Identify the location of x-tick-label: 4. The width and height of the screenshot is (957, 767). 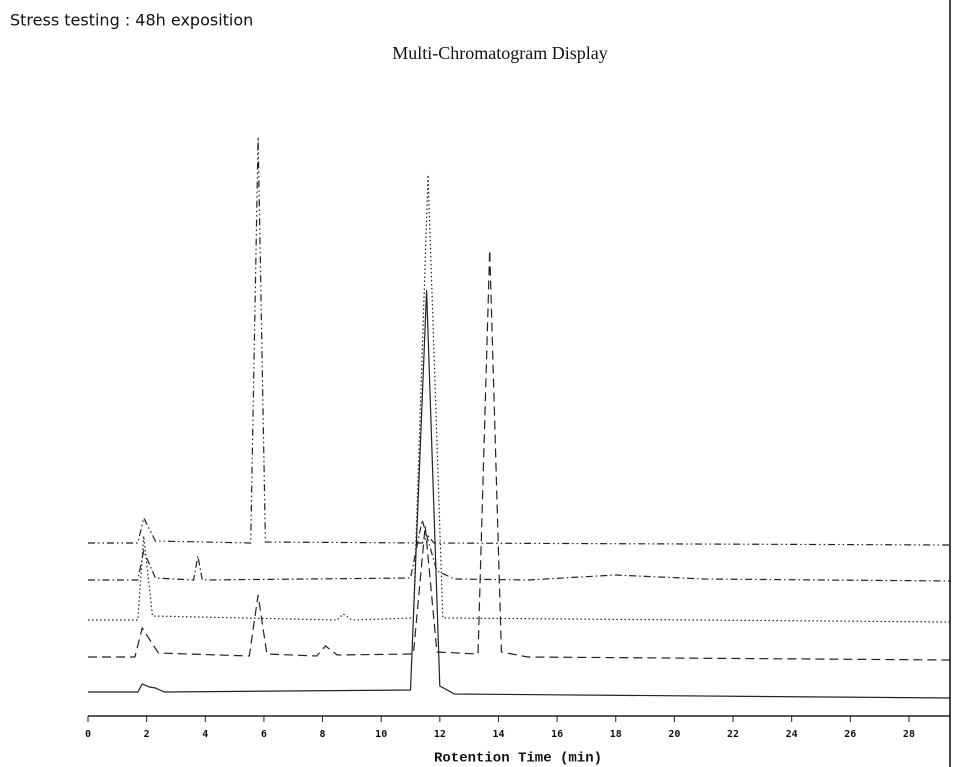
(205, 734).